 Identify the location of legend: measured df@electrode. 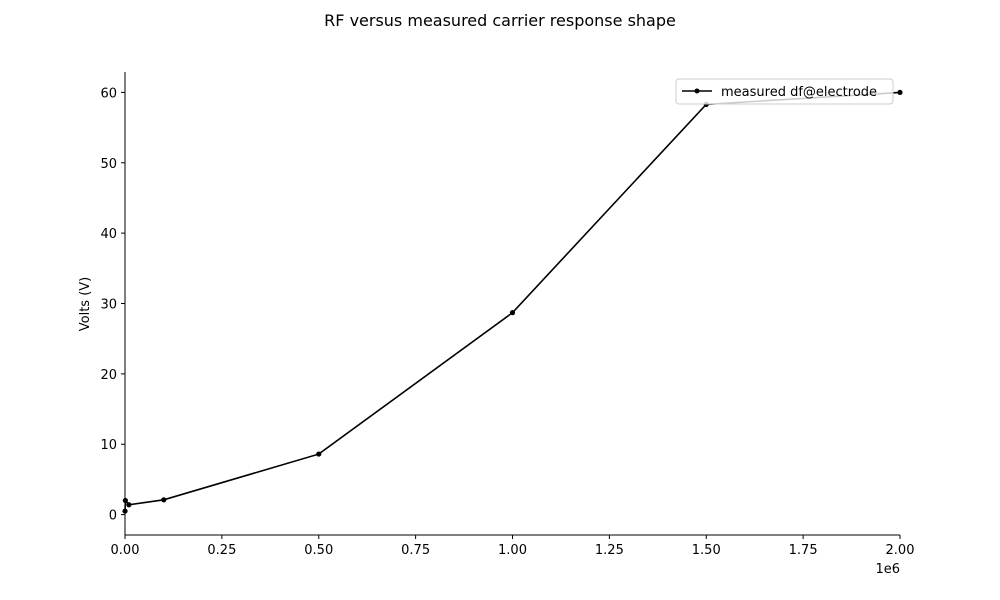
(784, 91).